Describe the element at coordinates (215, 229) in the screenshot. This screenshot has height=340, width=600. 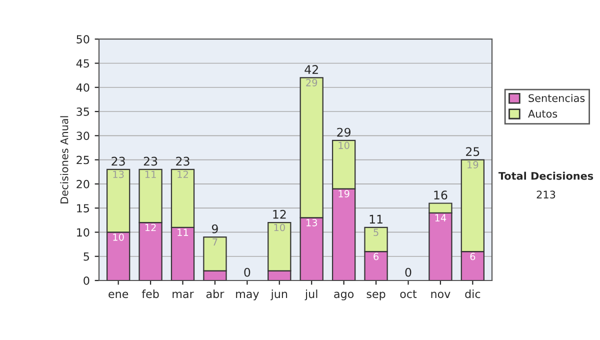
I see `total-label: 9` at that location.